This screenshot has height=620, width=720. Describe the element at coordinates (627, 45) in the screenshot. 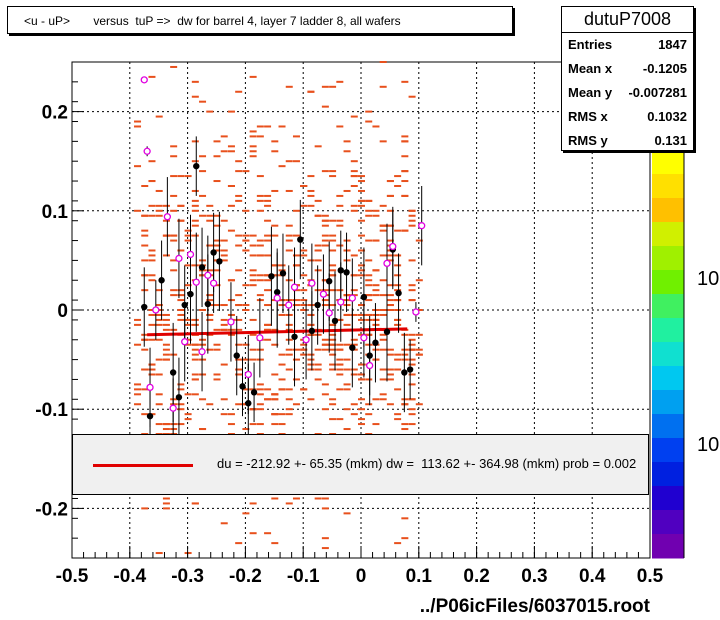

I see `stats-row: Entries 1847` at that location.